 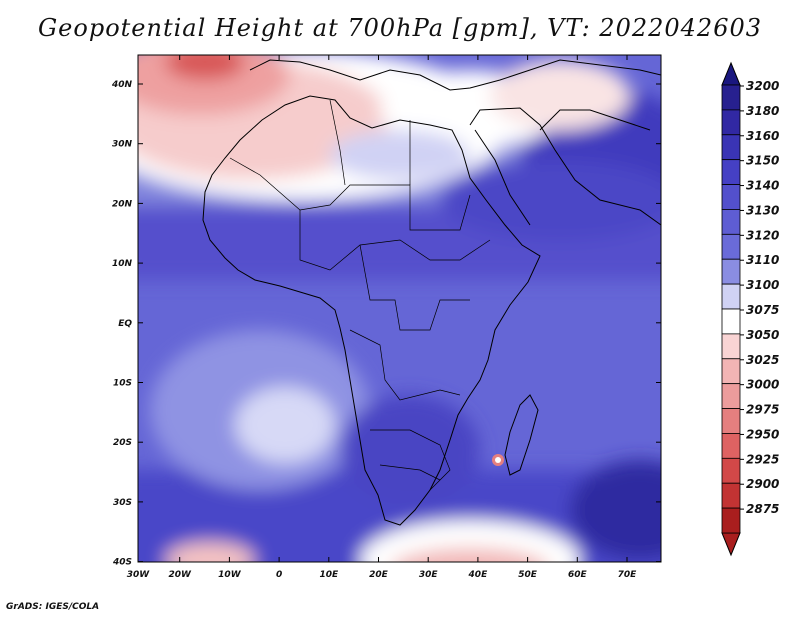 What do you see at coordinates (122, 503) in the screenshot?
I see `lat-tick-label: 30S` at bounding box center [122, 503].